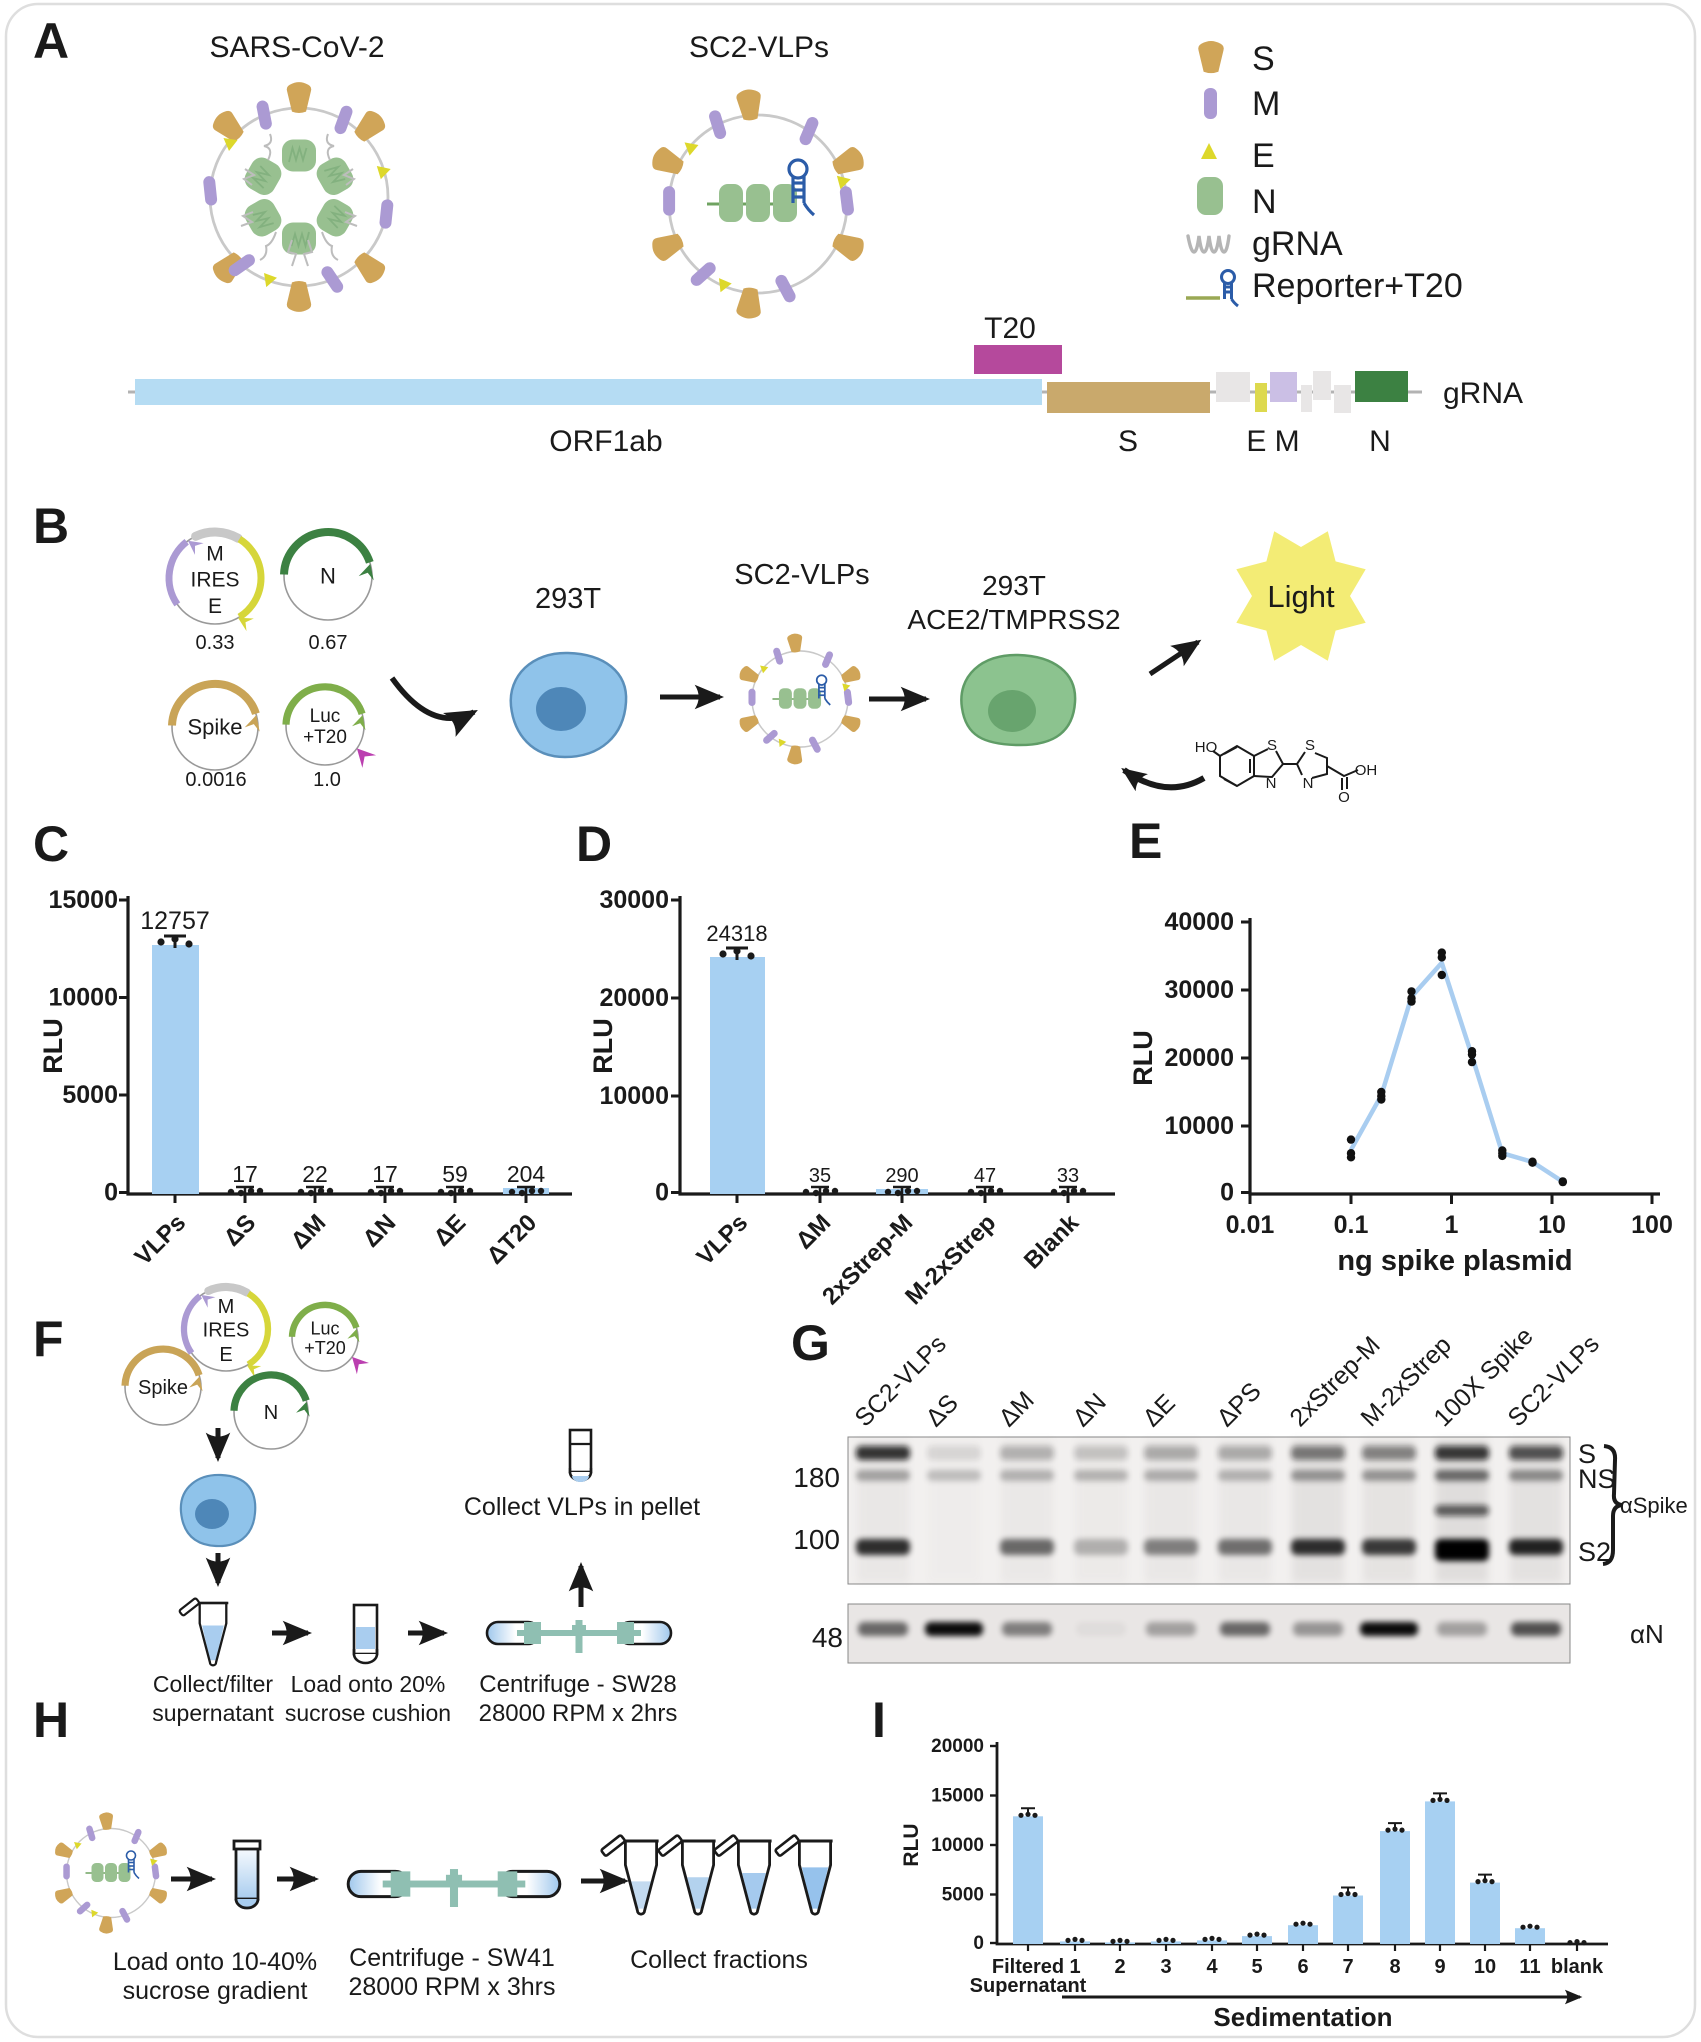  What do you see at coordinates (1010, 328) in the screenshot?
I see `svg-text: T20` at bounding box center [1010, 328].